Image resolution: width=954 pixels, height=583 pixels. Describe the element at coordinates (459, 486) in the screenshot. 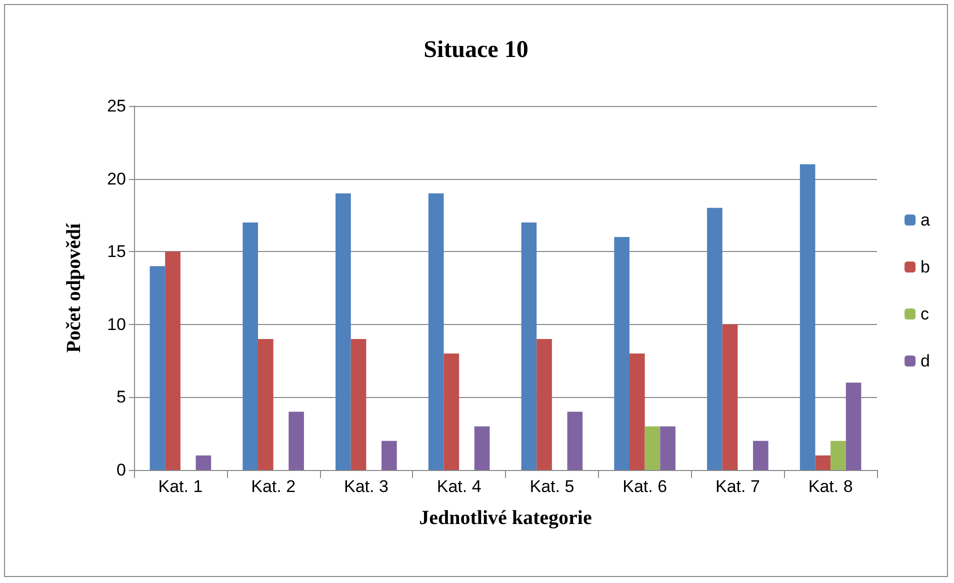

I see `x-tick-label: Kat. 4` at that location.